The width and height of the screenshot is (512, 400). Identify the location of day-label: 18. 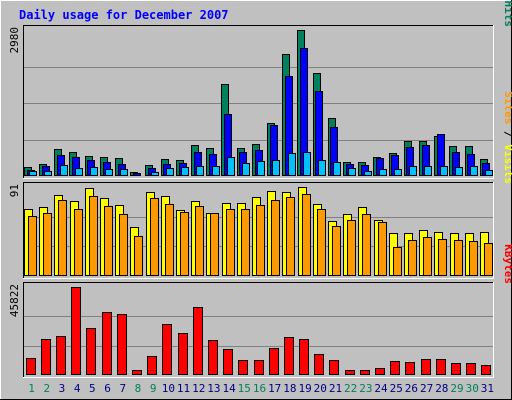
(289, 388).